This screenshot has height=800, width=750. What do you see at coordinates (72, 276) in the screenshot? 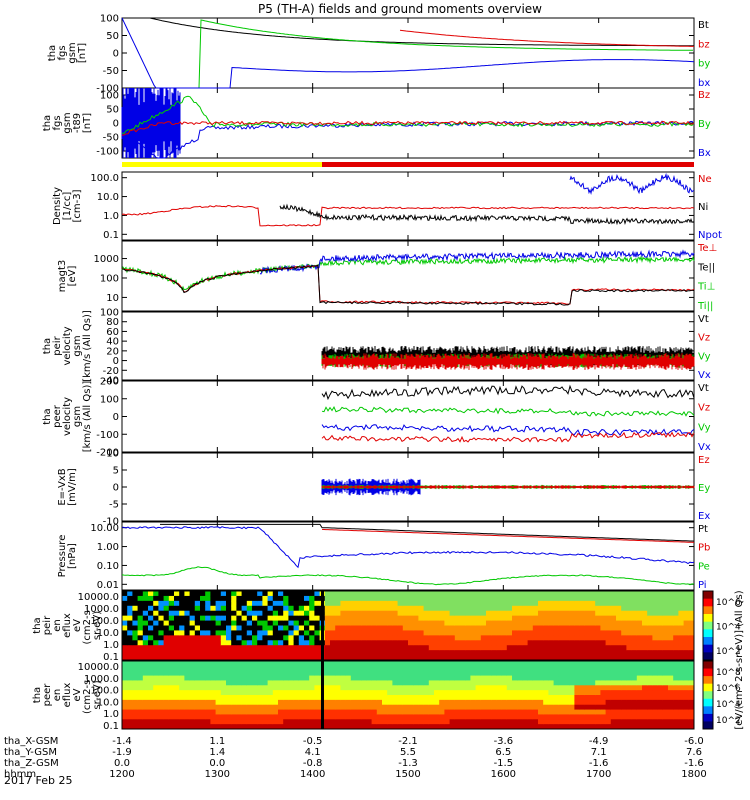
I see `y-axis-label: [eV]` at bounding box center [72, 276].